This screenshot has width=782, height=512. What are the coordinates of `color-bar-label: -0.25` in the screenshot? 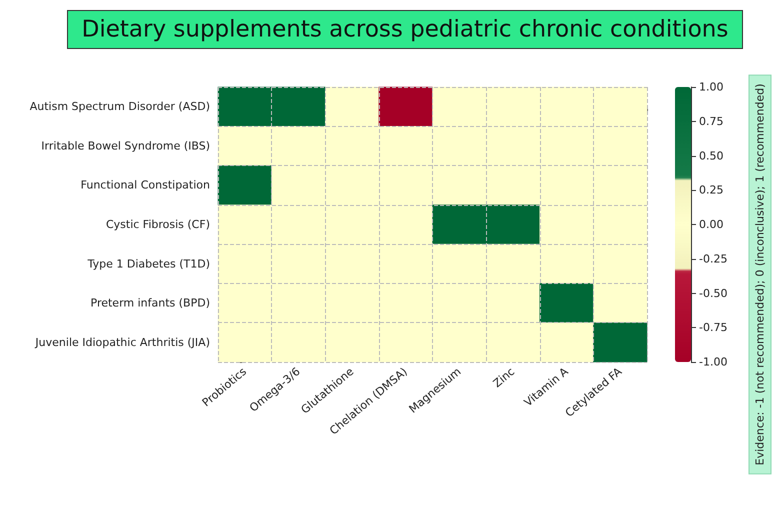 It's located at (713, 259).